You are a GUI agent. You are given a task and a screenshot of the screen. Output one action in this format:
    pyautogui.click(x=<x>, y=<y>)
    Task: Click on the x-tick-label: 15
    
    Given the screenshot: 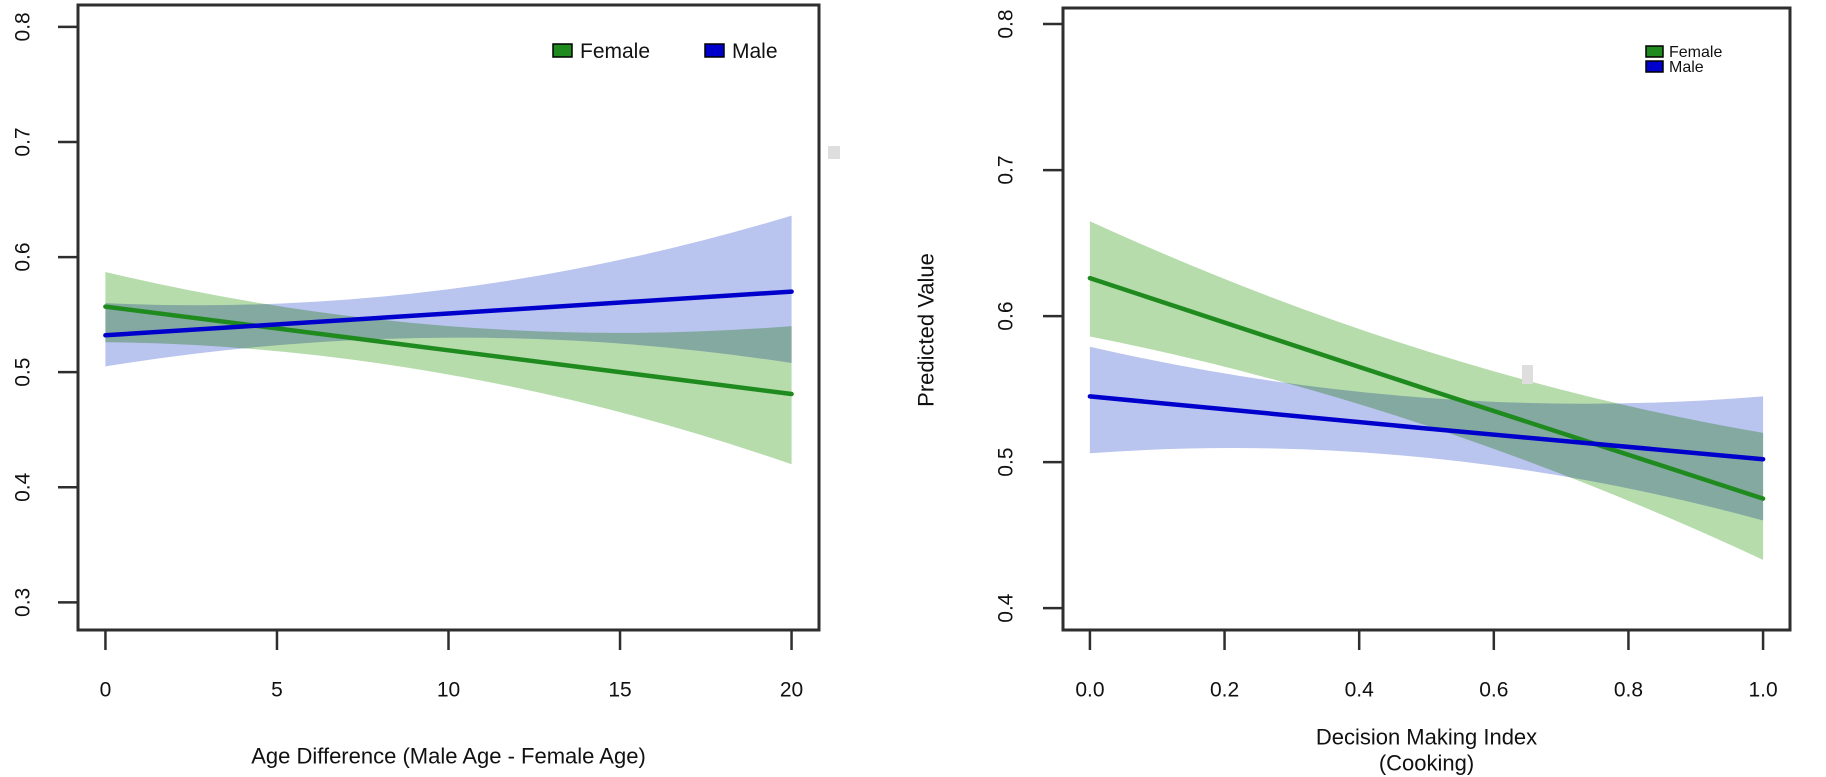 What is the action you would take?
    pyautogui.click(x=619, y=690)
    